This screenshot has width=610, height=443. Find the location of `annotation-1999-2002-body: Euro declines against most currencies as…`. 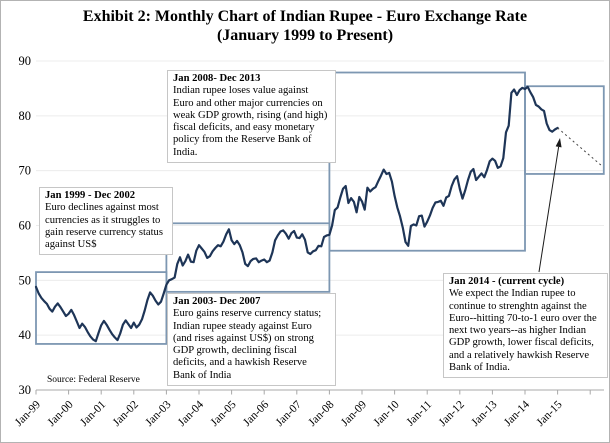

annotation-1999-2002-body: Euro declines against most currencies as… is located at coordinates (104, 226).